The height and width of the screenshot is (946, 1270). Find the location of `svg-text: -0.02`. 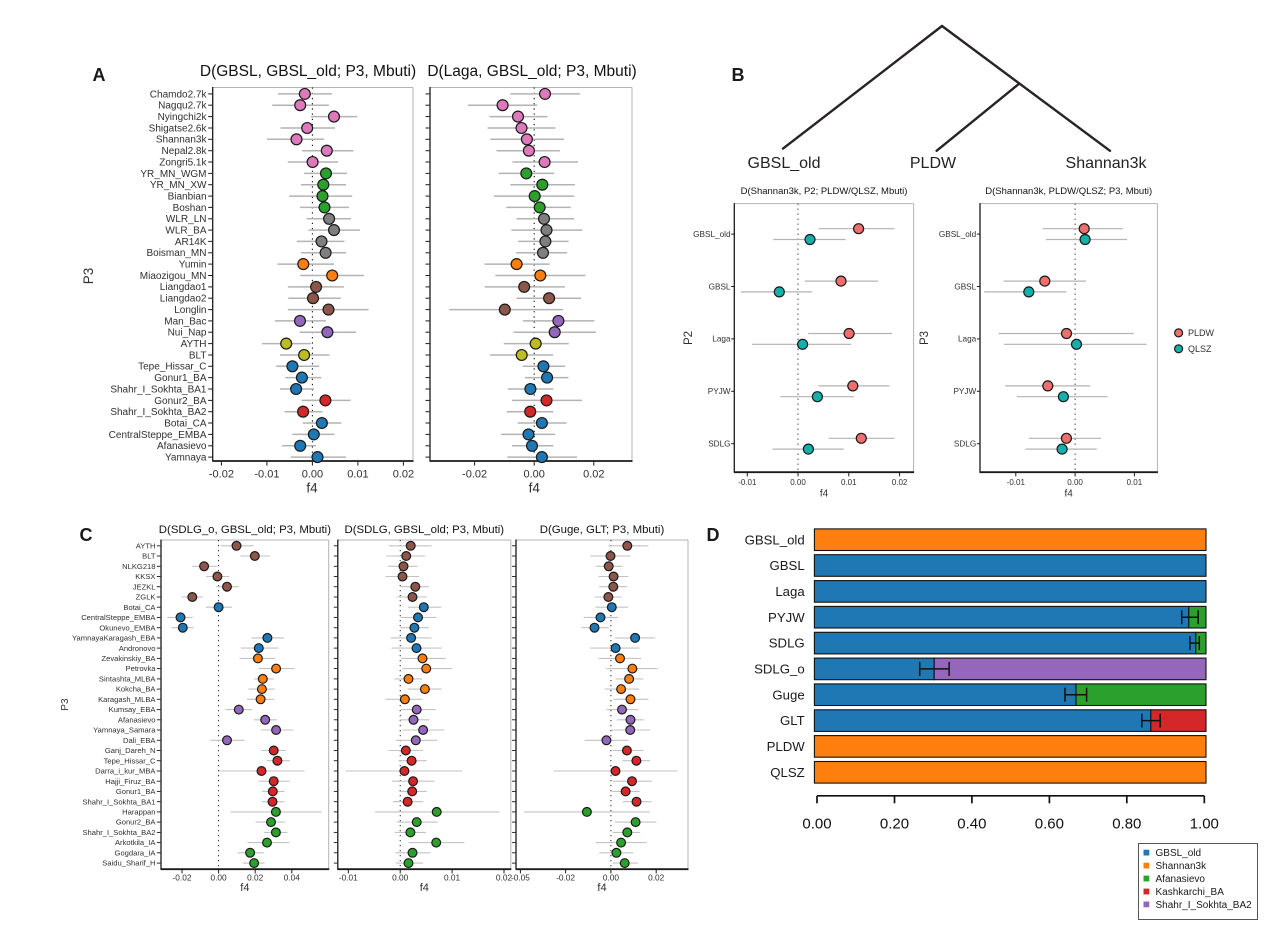

svg-text: -0.02 is located at coordinates (474, 475).